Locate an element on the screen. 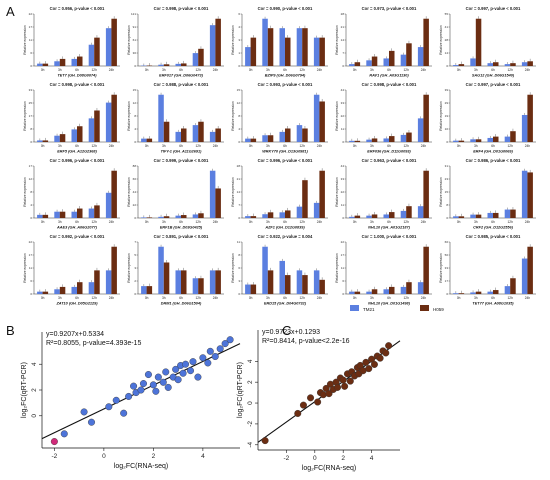  gene-label: ERF1B (GH_D03G0425) is located at coordinates (181, 228).